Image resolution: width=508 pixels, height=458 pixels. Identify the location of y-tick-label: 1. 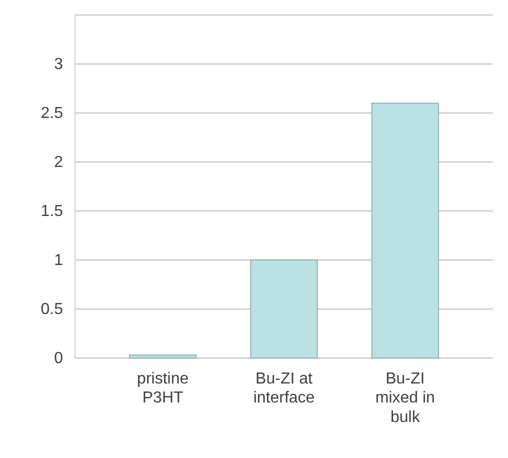
(59, 261).